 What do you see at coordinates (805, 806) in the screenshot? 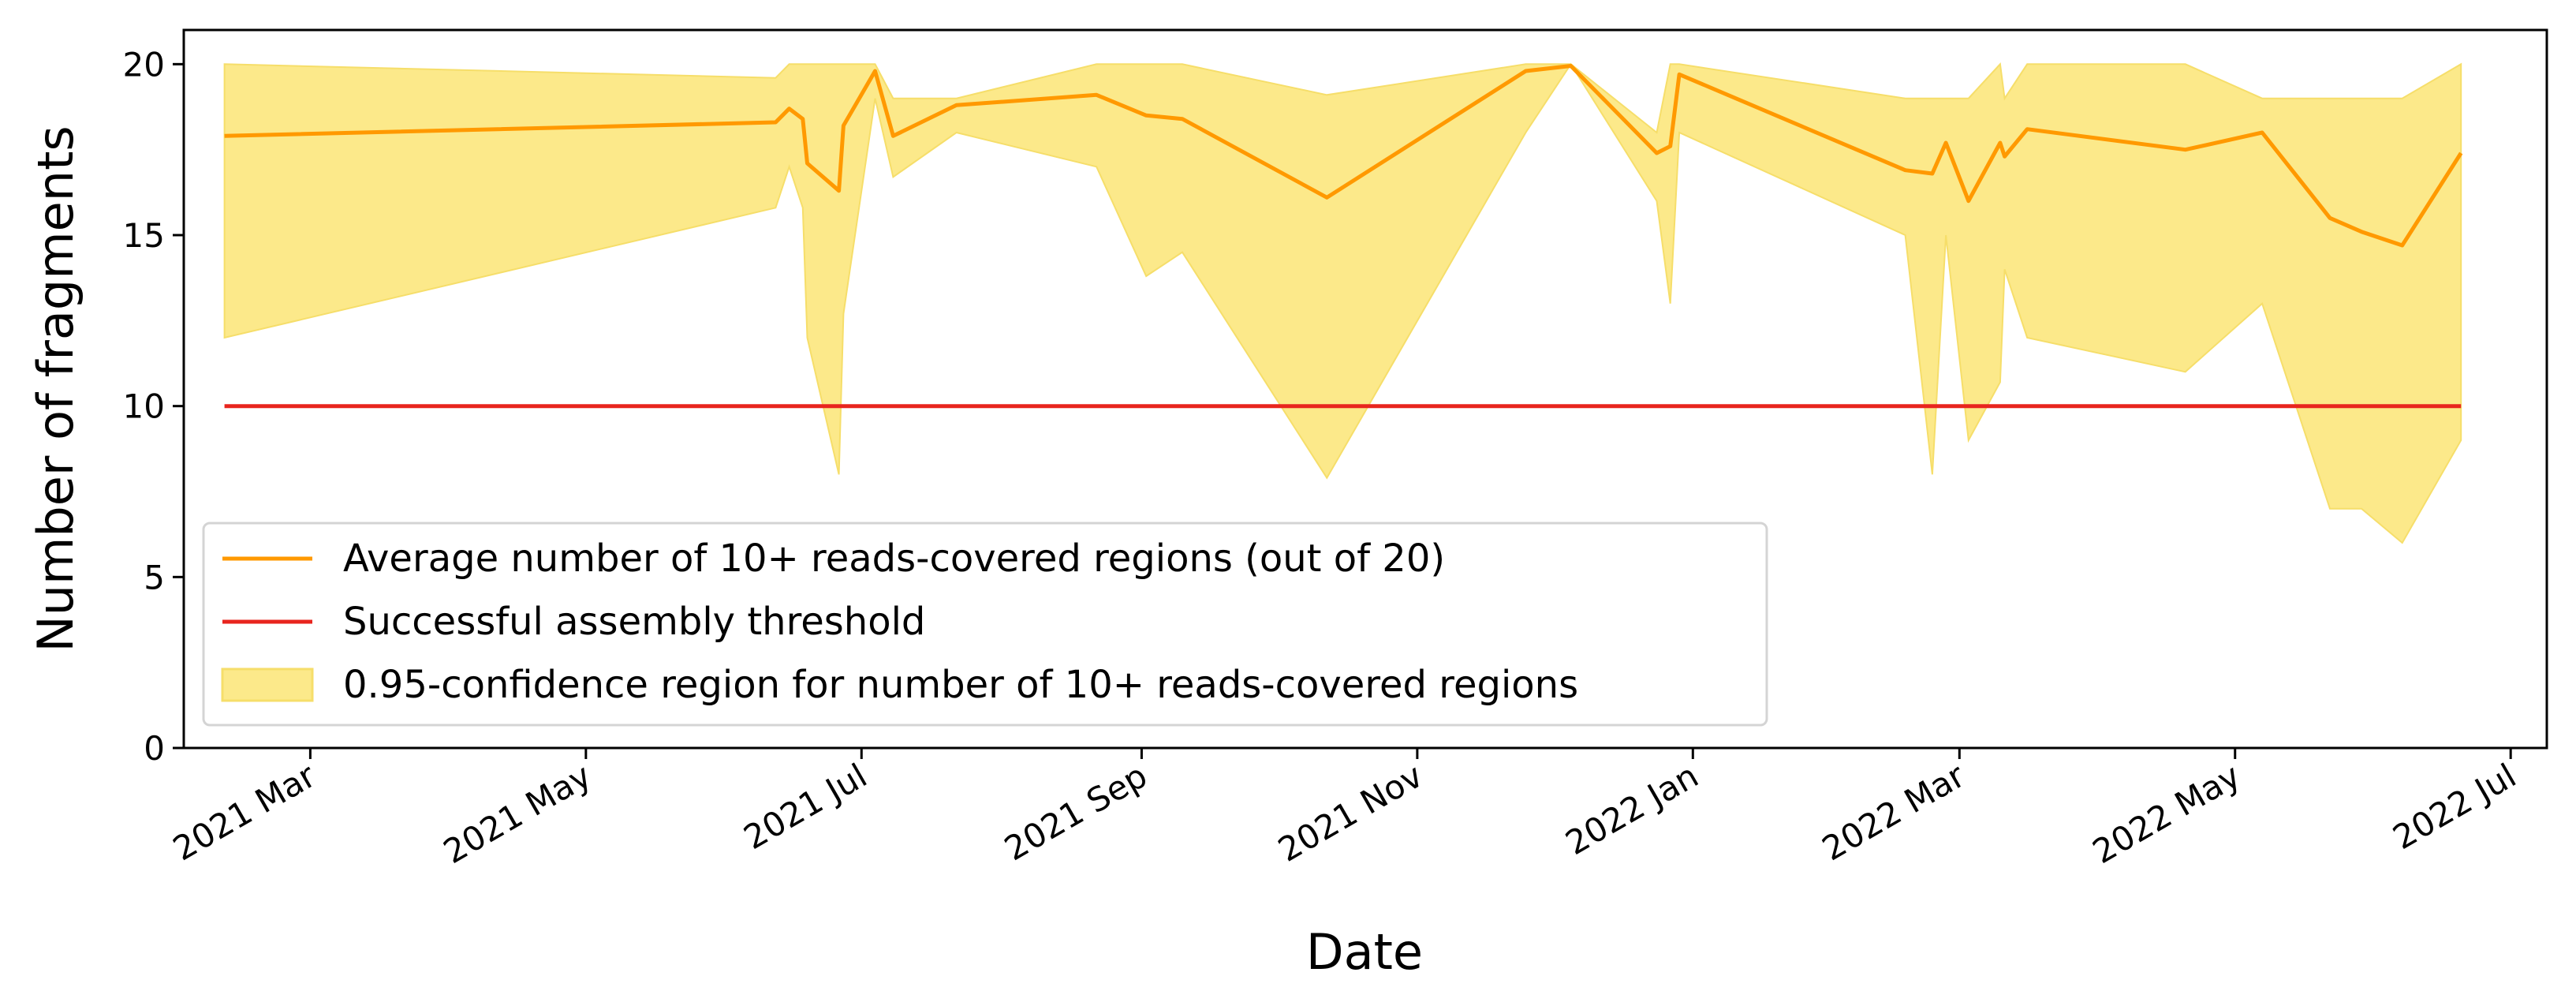
I see `x-tick-label: 2021 Jul` at bounding box center [805, 806].